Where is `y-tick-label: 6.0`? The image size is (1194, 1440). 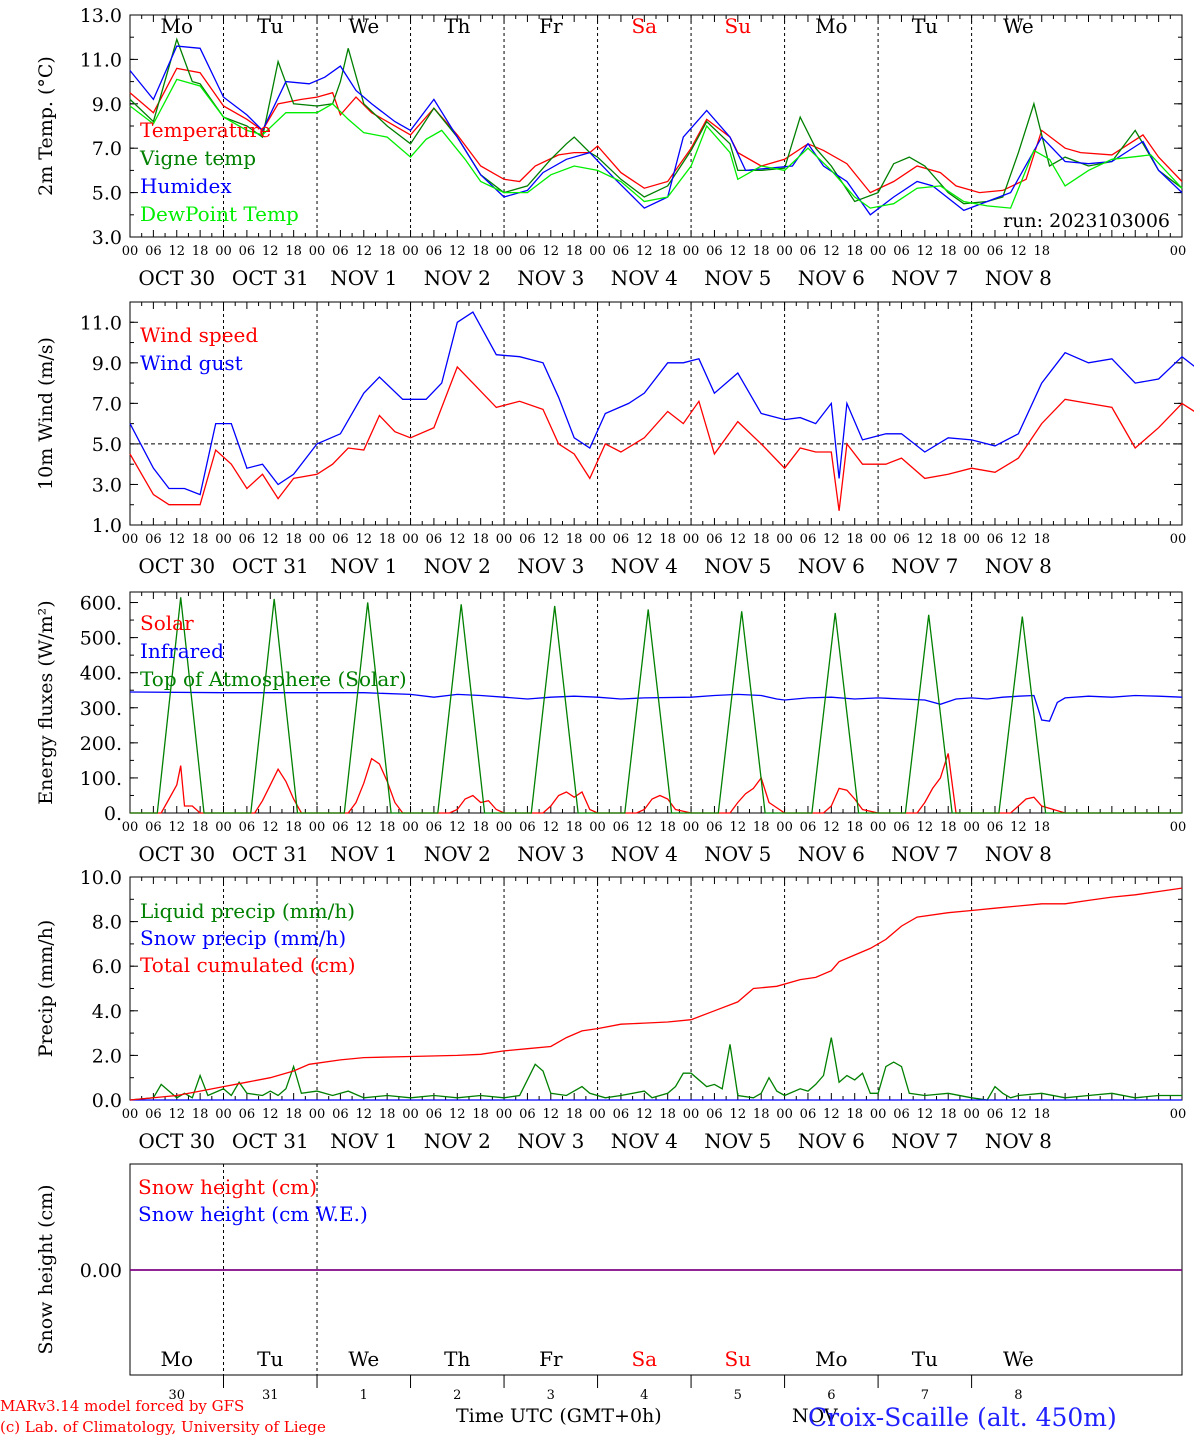
y-tick-label: 6.0 is located at coordinates (107, 967).